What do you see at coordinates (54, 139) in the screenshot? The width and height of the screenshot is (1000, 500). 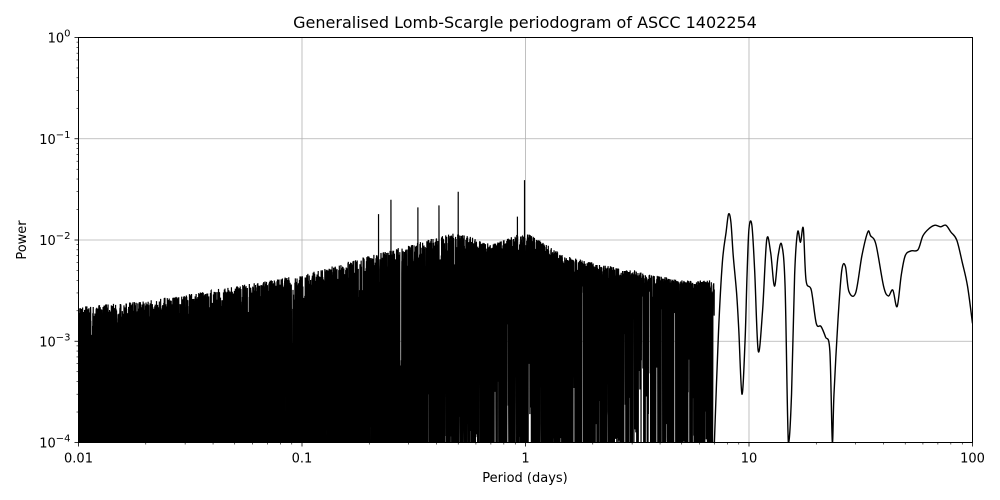 I see `y-tick-label: 10⁻¹` at bounding box center [54, 139].